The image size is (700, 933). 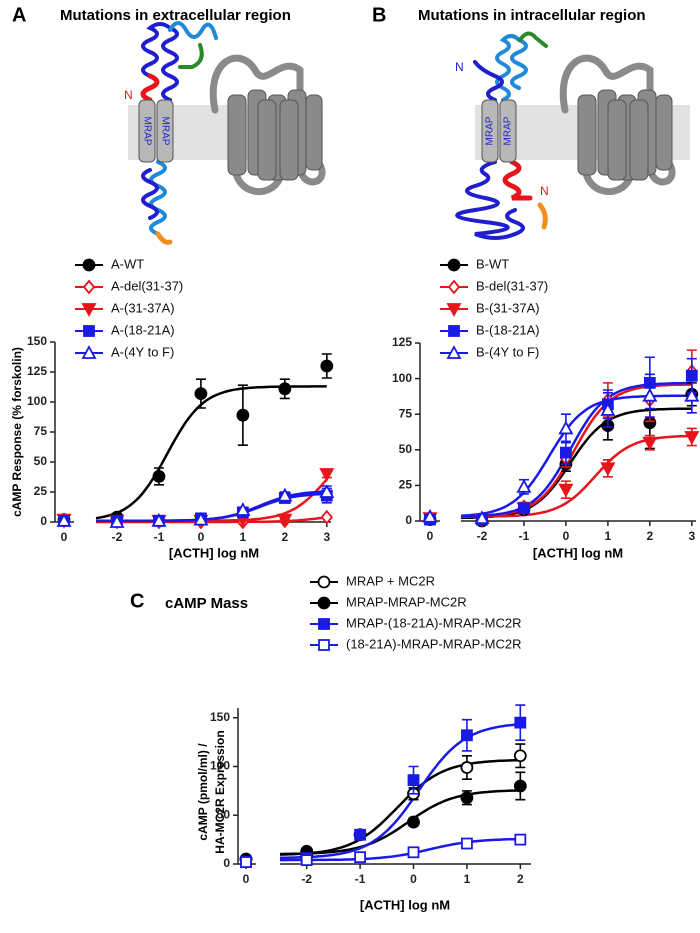 I want to click on panel-label: A, so click(x=19, y=15).